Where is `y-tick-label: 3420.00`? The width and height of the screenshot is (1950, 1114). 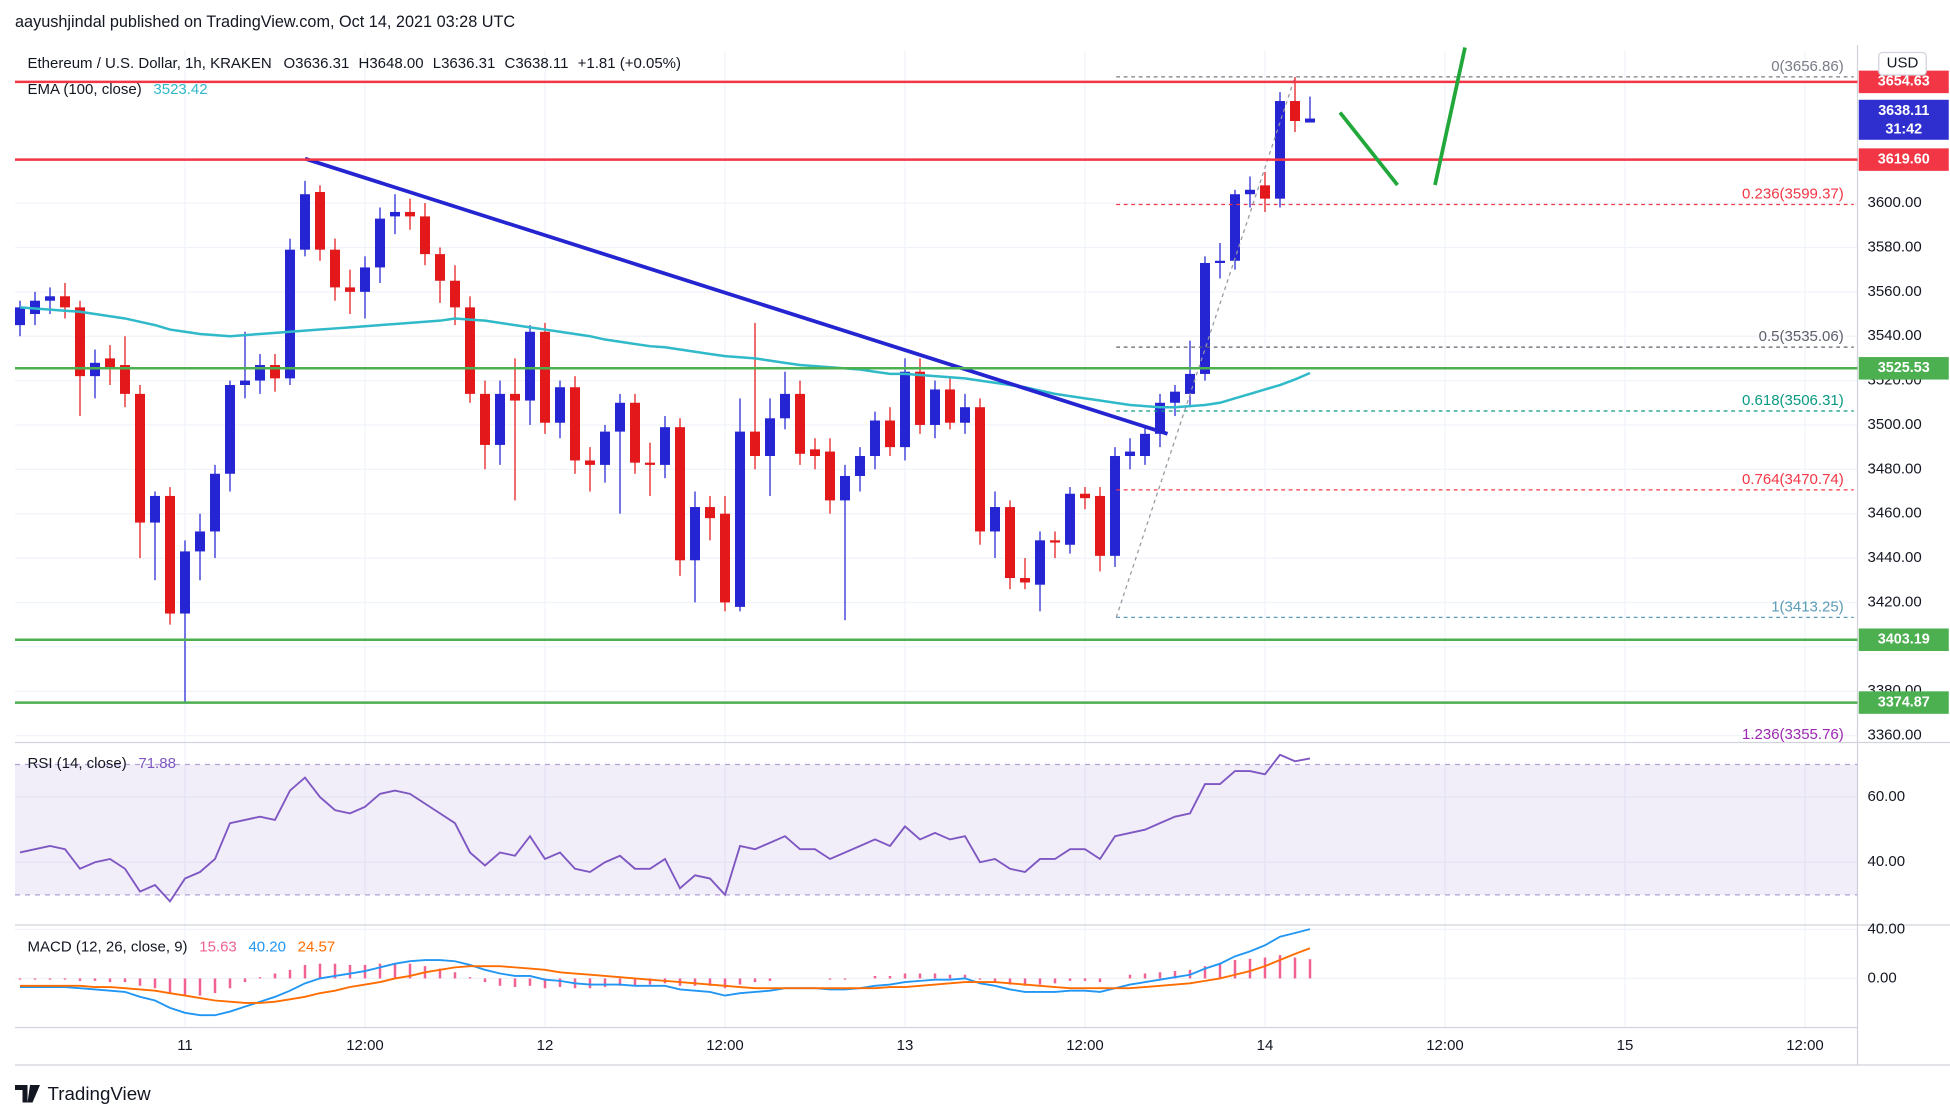
y-tick-label: 3420.00 is located at coordinates (1895, 601).